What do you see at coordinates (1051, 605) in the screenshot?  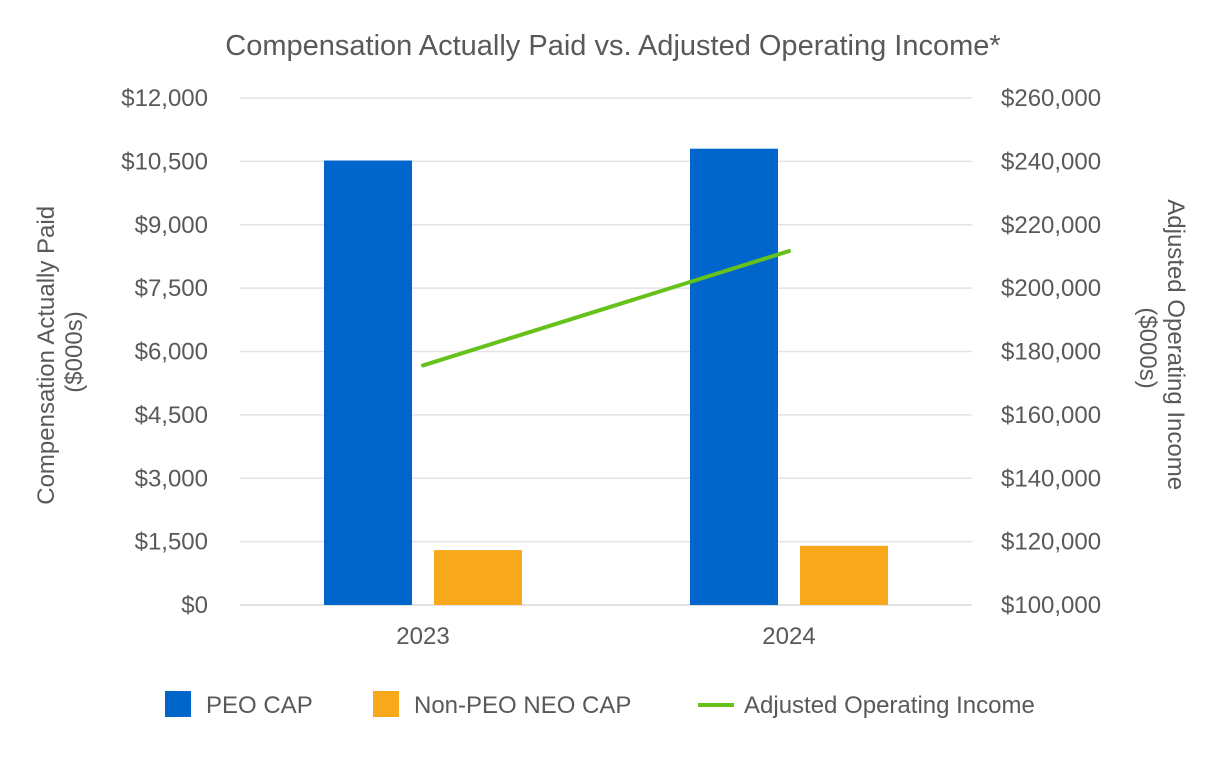 I see `right-tick-label: $100,000` at bounding box center [1051, 605].